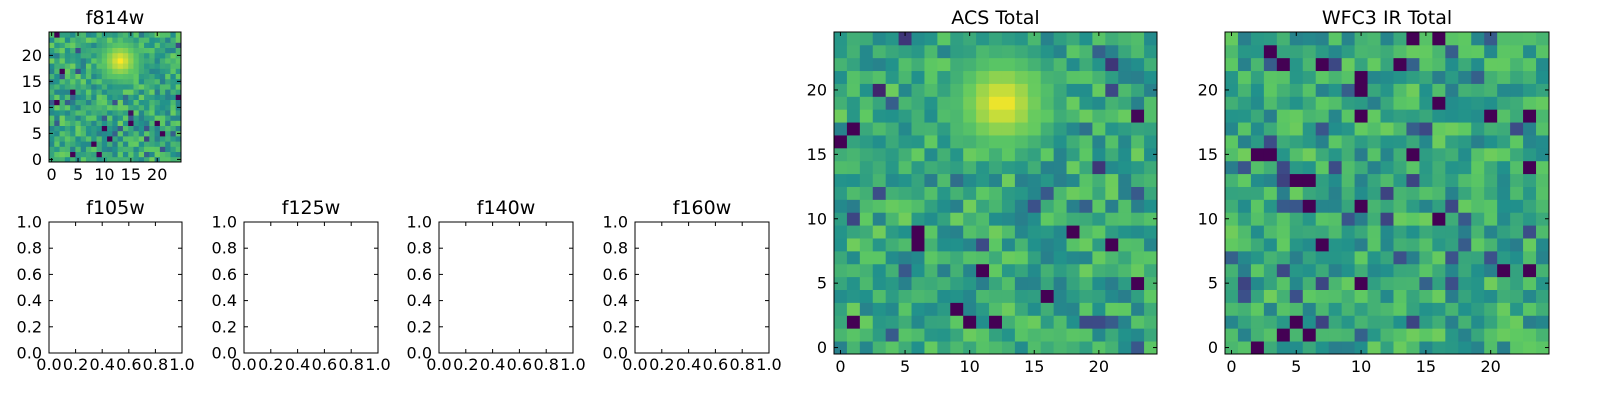 The image size is (1600, 400). What do you see at coordinates (969, 366) in the screenshot?
I see `x-tick-label: 10` at bounding box center [969, 366].